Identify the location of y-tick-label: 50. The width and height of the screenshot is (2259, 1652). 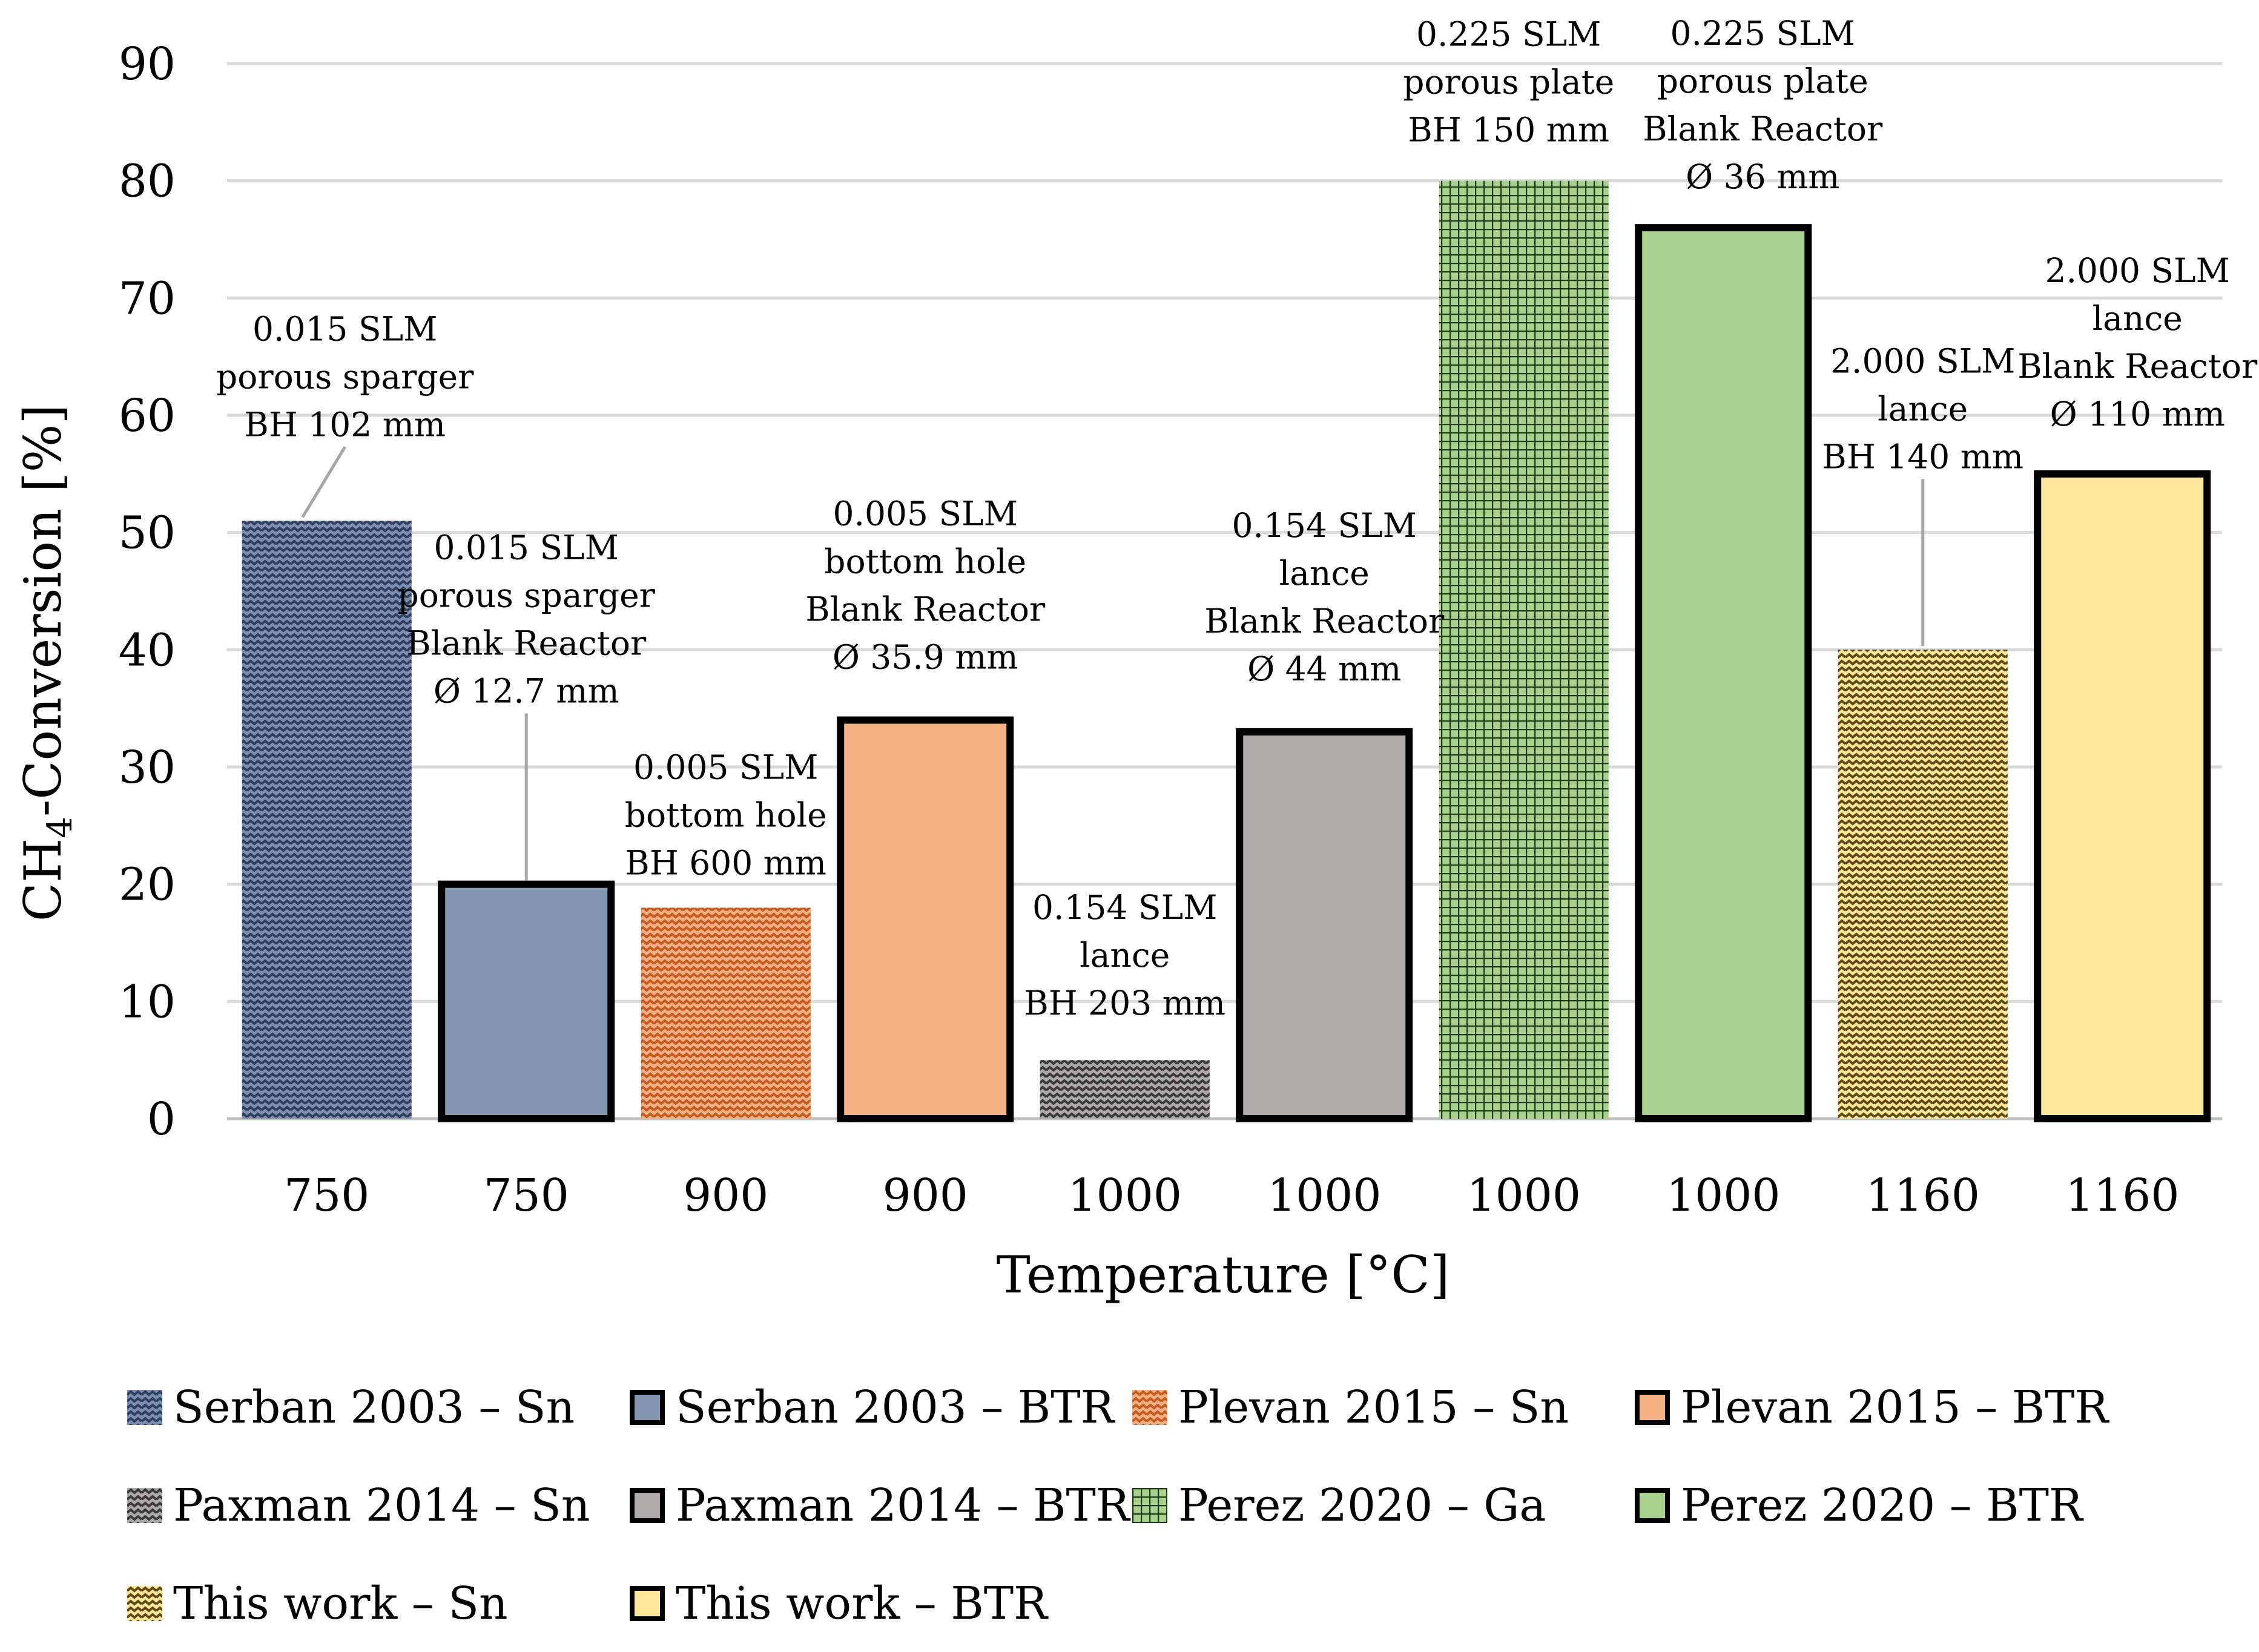
(147, 533).